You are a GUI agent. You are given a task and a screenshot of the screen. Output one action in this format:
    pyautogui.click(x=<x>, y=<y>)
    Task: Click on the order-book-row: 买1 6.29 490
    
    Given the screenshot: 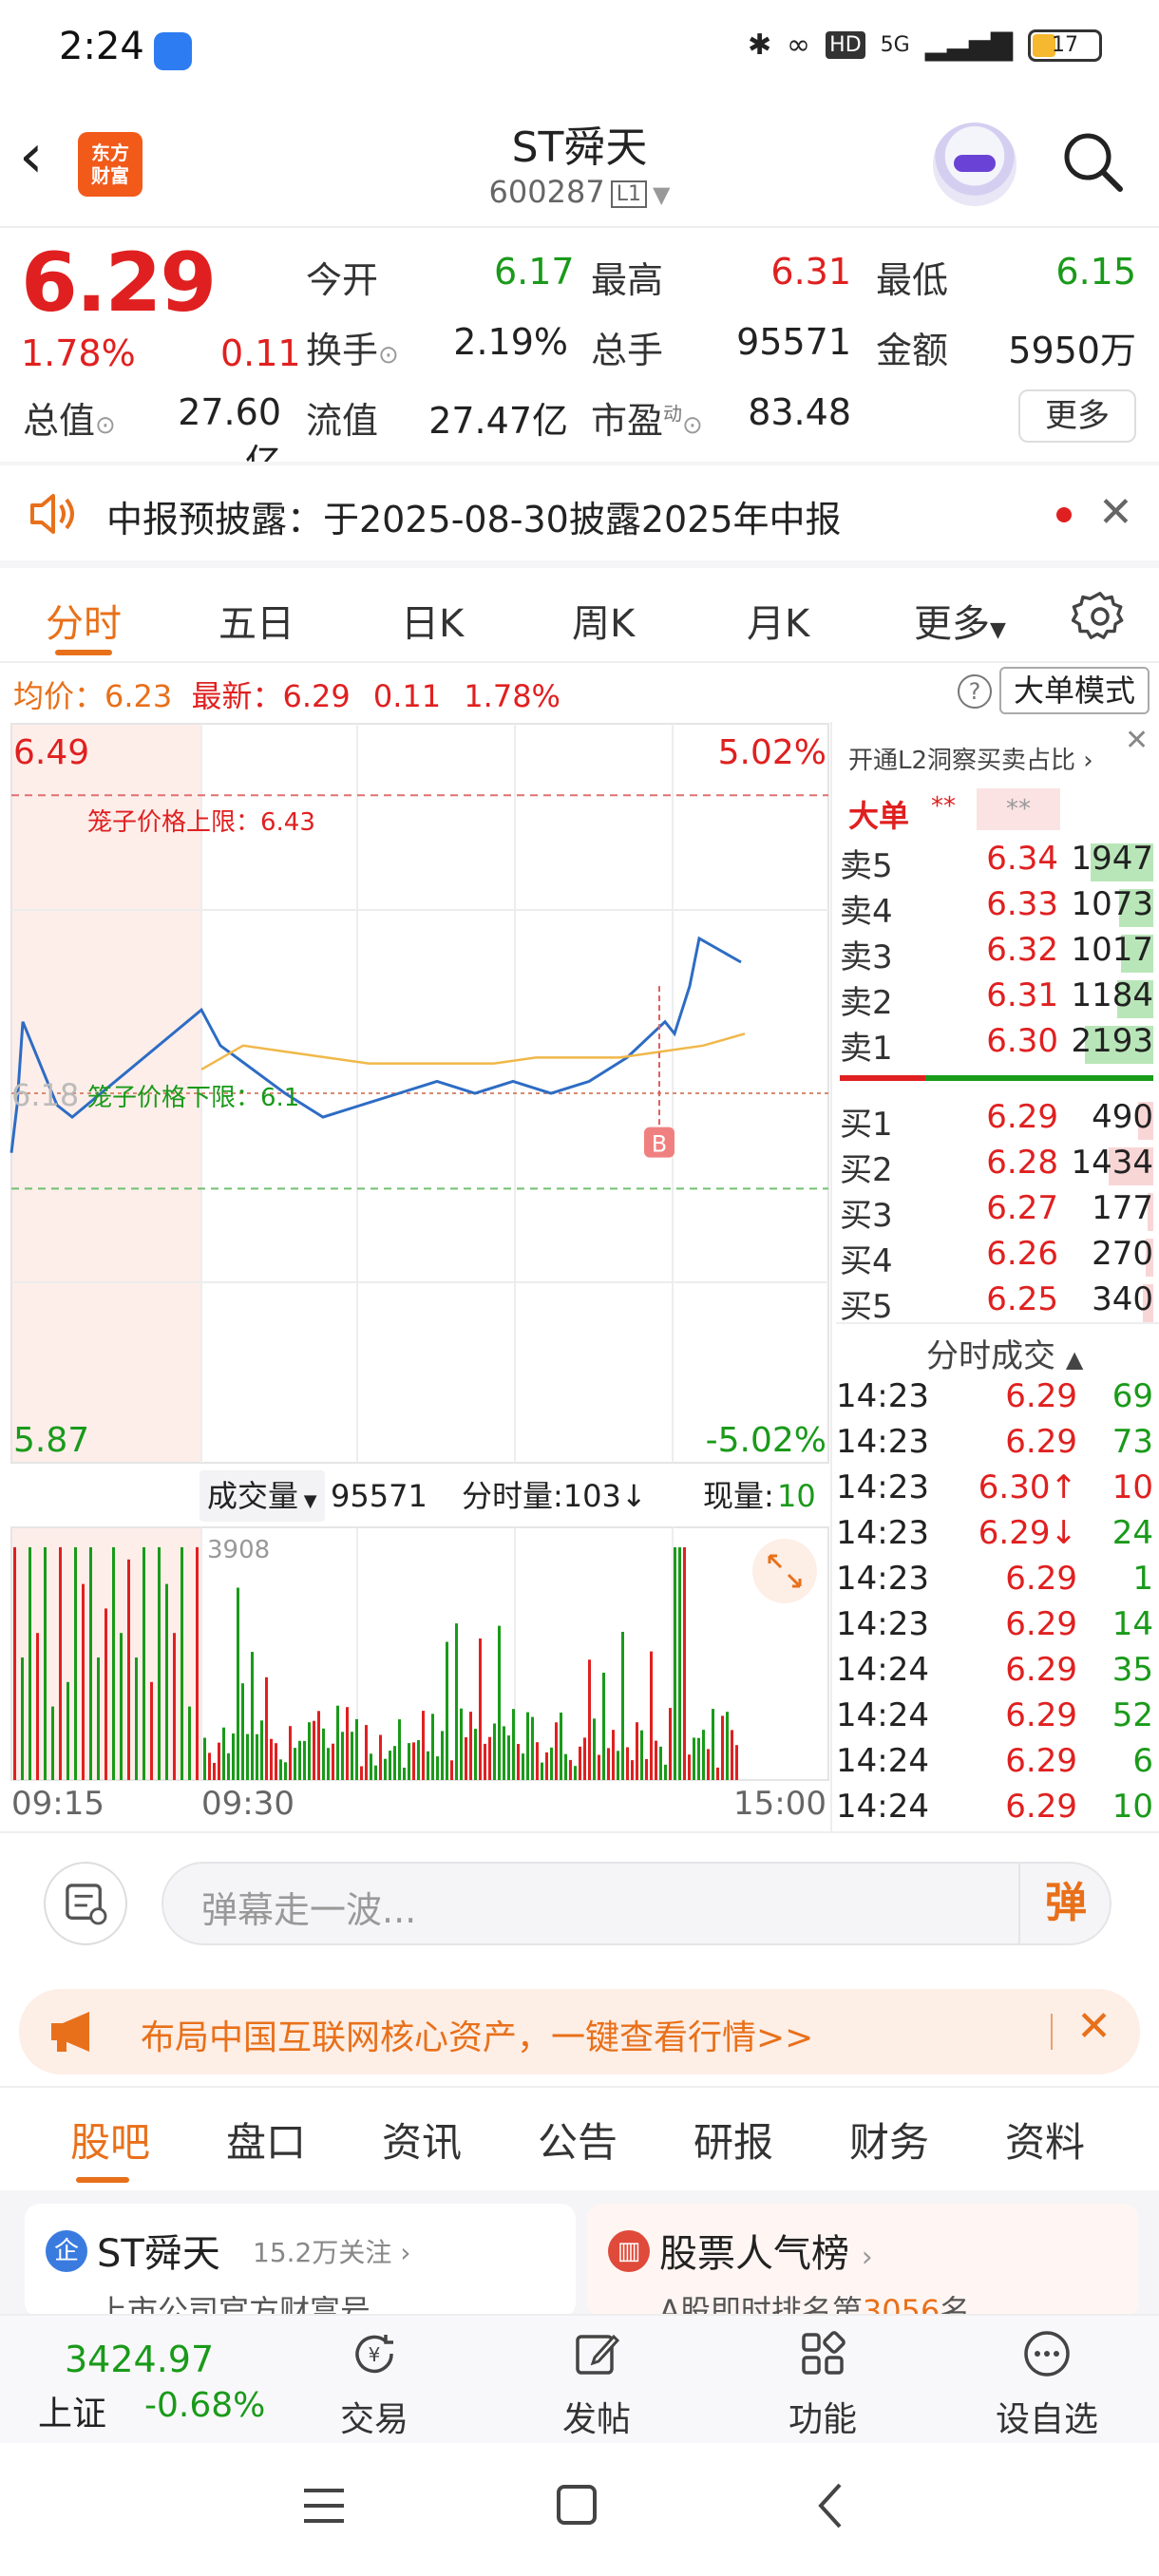 What is the action you would take?
    pyautogui.click(x=996, y=1121)
    